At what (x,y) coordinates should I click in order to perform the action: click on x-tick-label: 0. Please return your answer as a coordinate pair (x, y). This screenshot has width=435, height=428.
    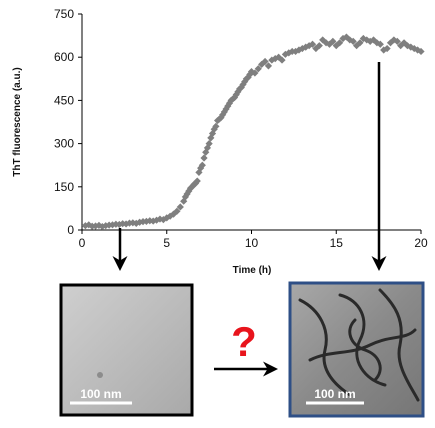
    Looking at the image, I should click on (82, 243).